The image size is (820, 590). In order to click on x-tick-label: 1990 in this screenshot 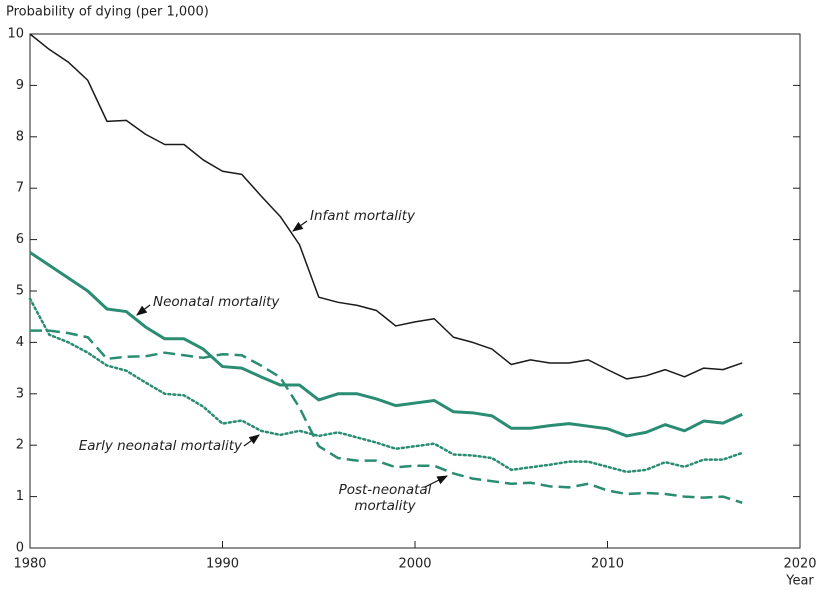, I will do `click(222, 564)`.